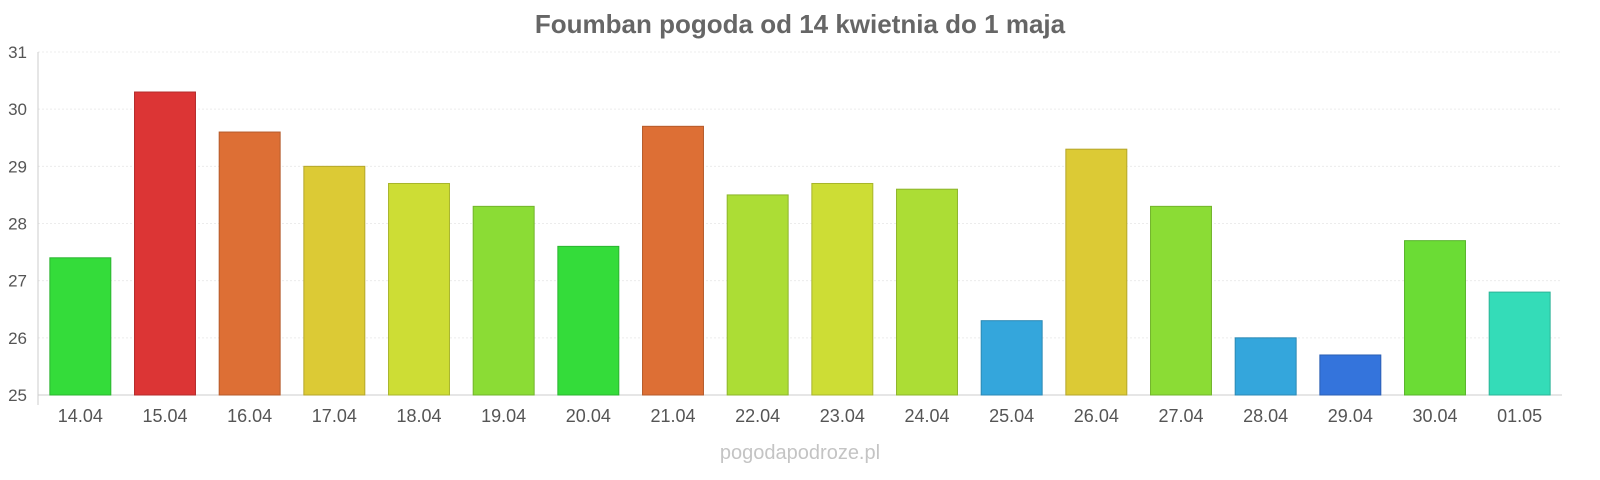 The width and height of the screenshot is (1600, 480). Describe the element at coordinates (17, 338) in the screenshot. I see `y-tick-label: 26` at that location.